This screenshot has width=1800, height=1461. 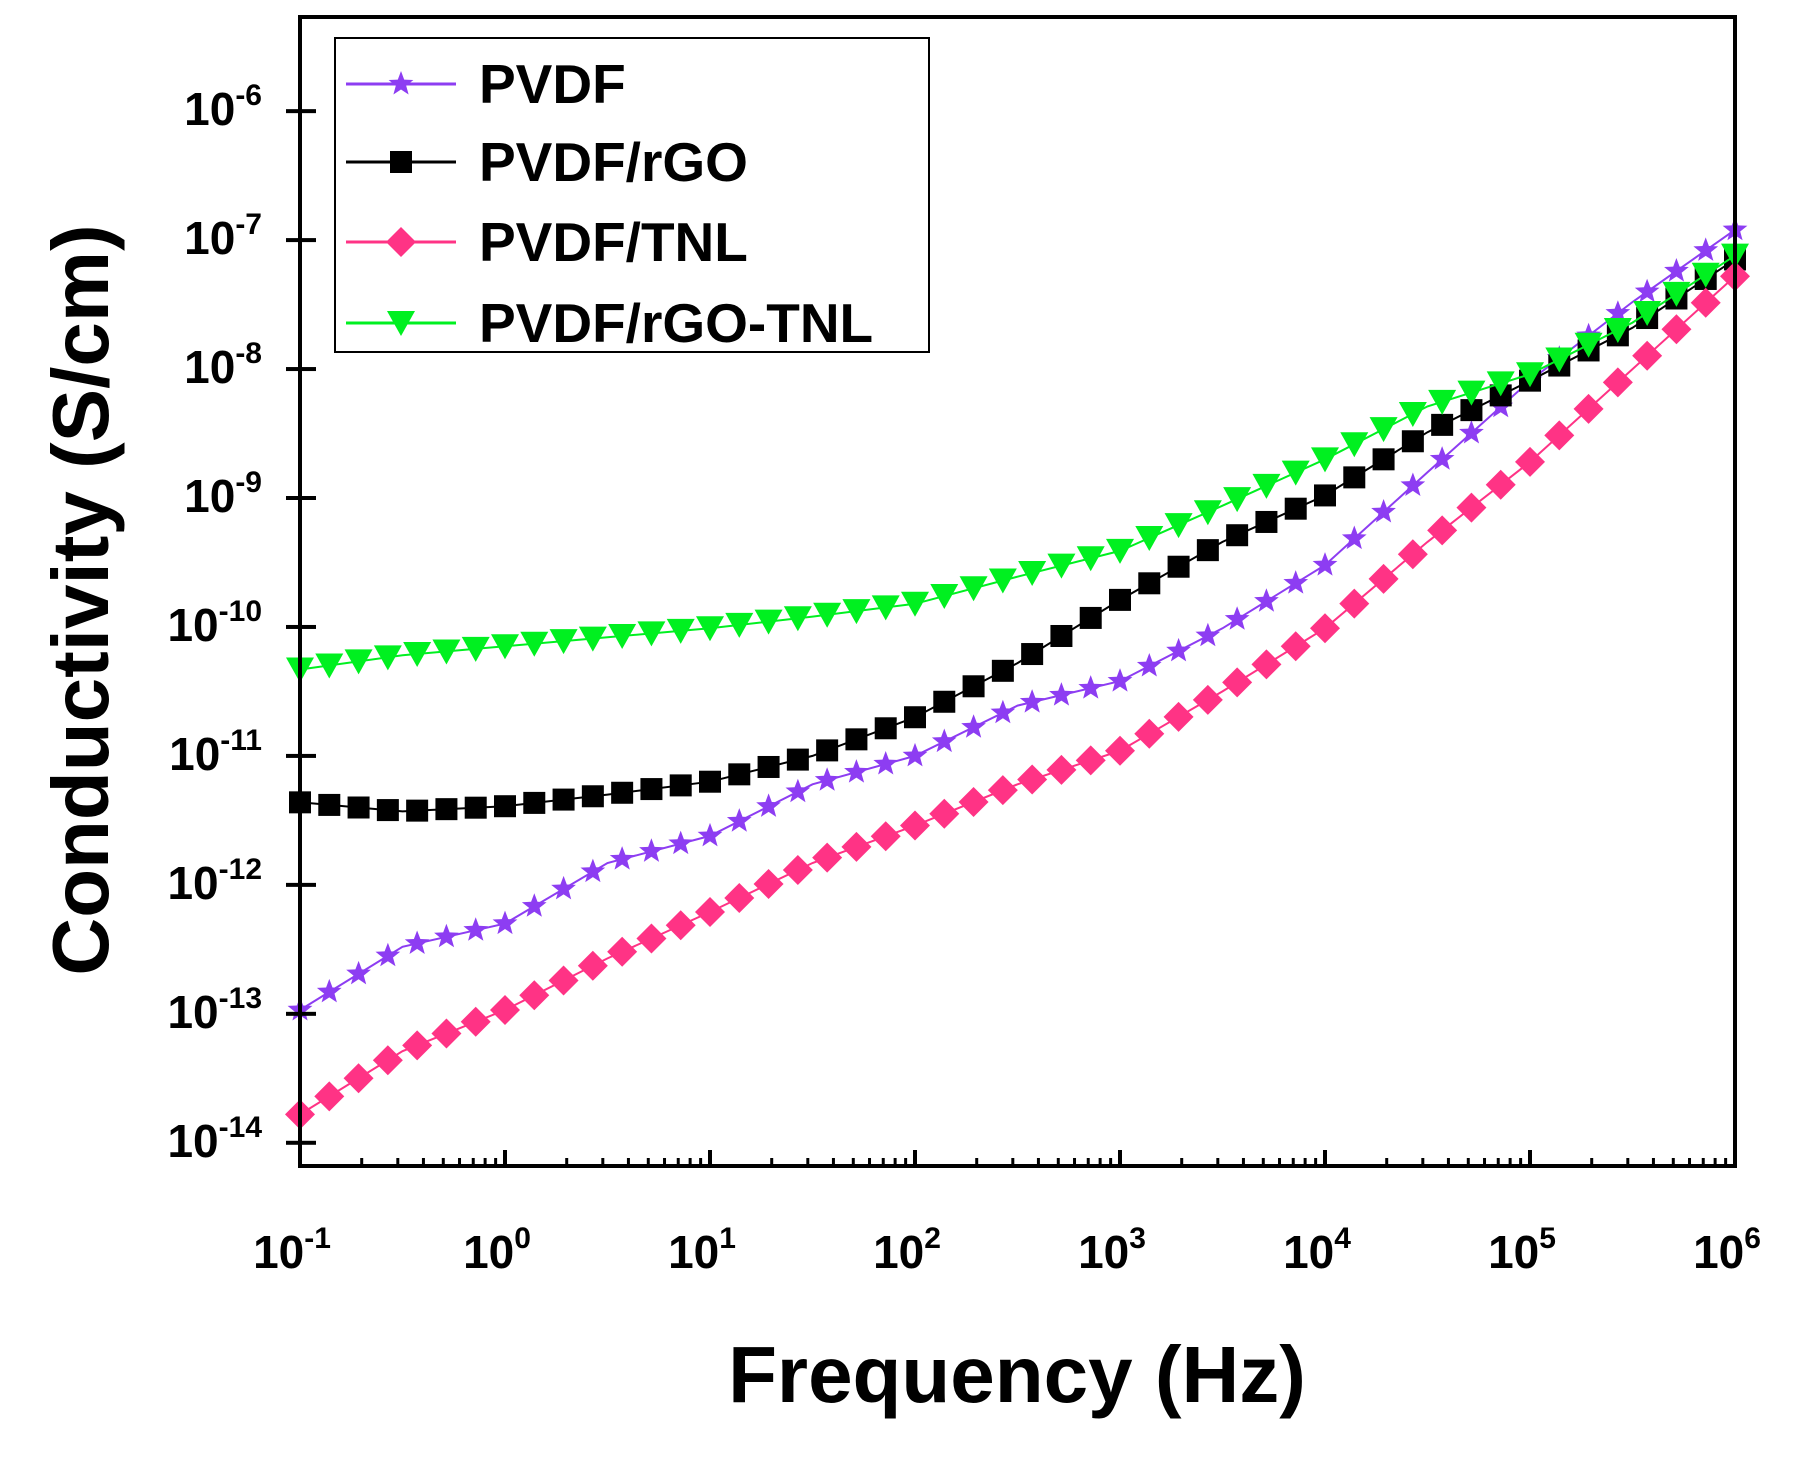 I want to click on x-tick-label: 10⁰, so click(x=497, y=1250).